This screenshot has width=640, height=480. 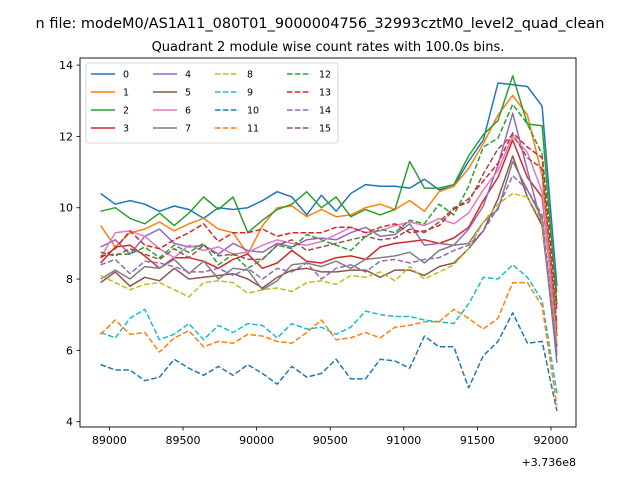 What do you see at coordinates (66, 136) in the screenshot?
I see `y-tick-label: 12` at bounding box center [66, 136].